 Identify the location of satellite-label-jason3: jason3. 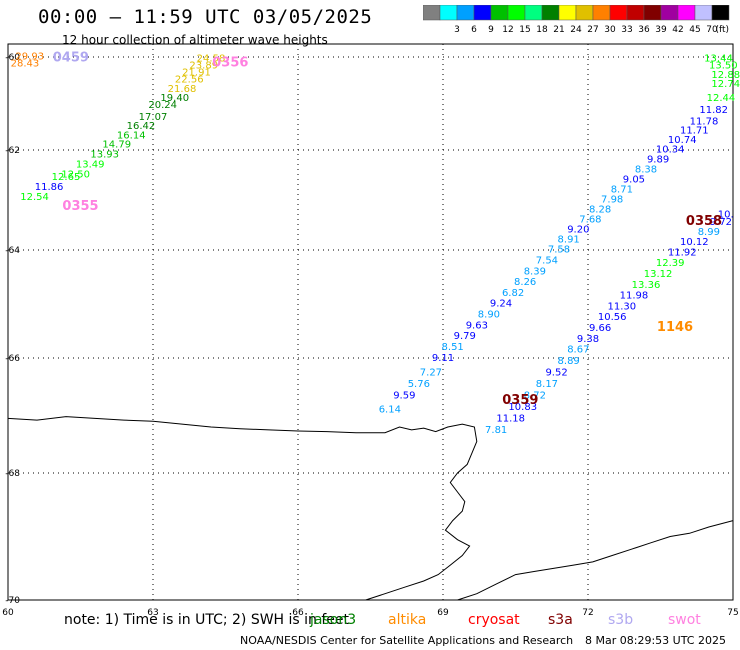
(333, 620).